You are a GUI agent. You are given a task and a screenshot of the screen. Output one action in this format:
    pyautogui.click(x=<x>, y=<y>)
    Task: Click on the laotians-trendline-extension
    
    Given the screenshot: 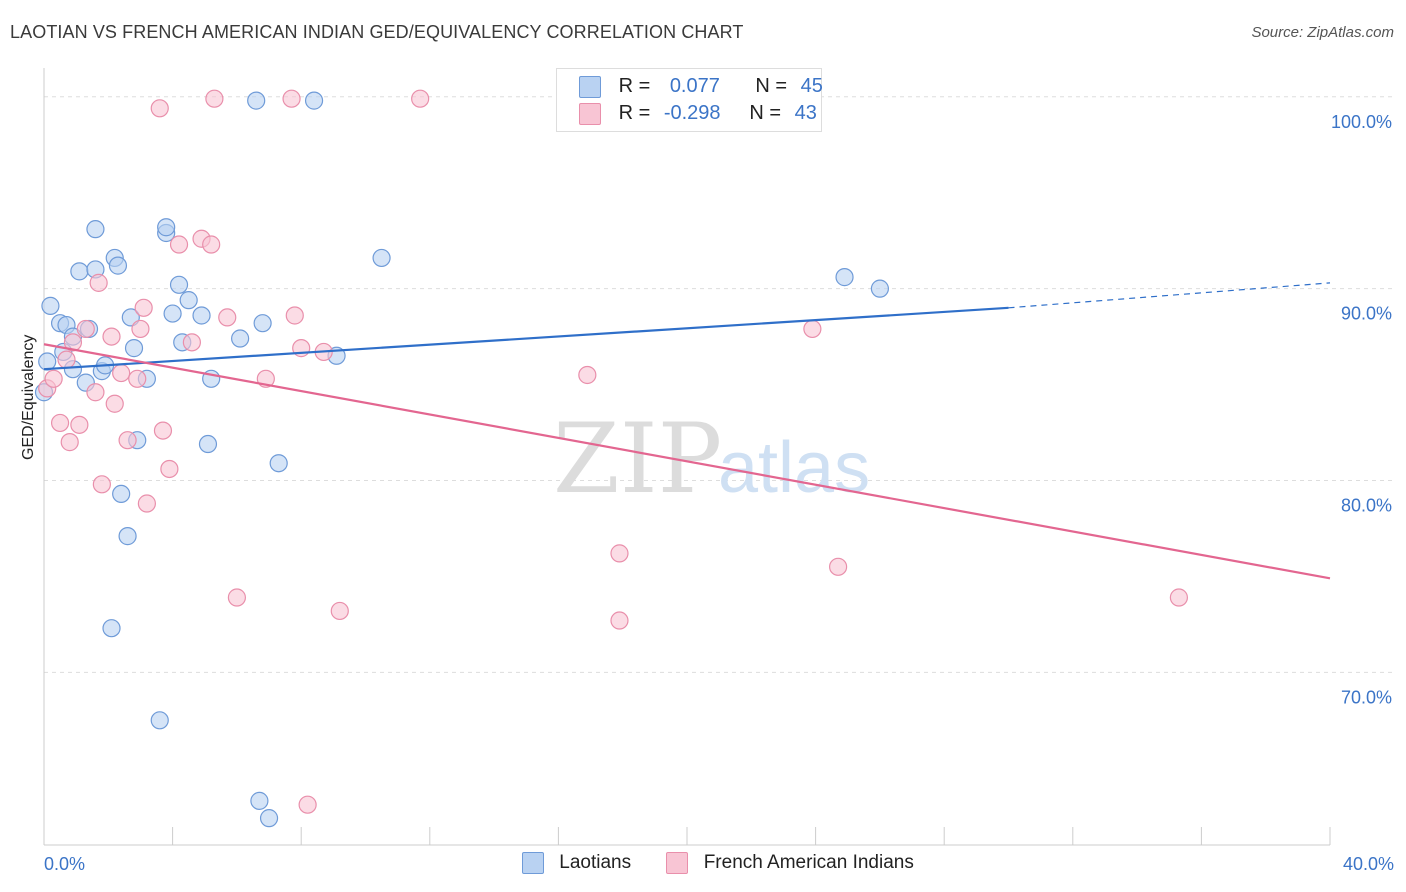 What is the action you would take?
    pyautogui.click(x=1169, y=295)
    